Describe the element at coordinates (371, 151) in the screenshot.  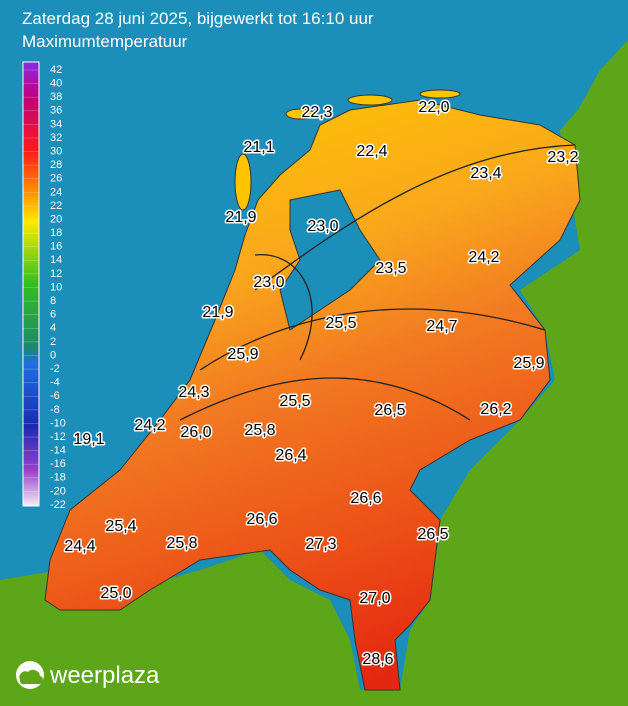
I see `station-temperature: 22,4` at that location.